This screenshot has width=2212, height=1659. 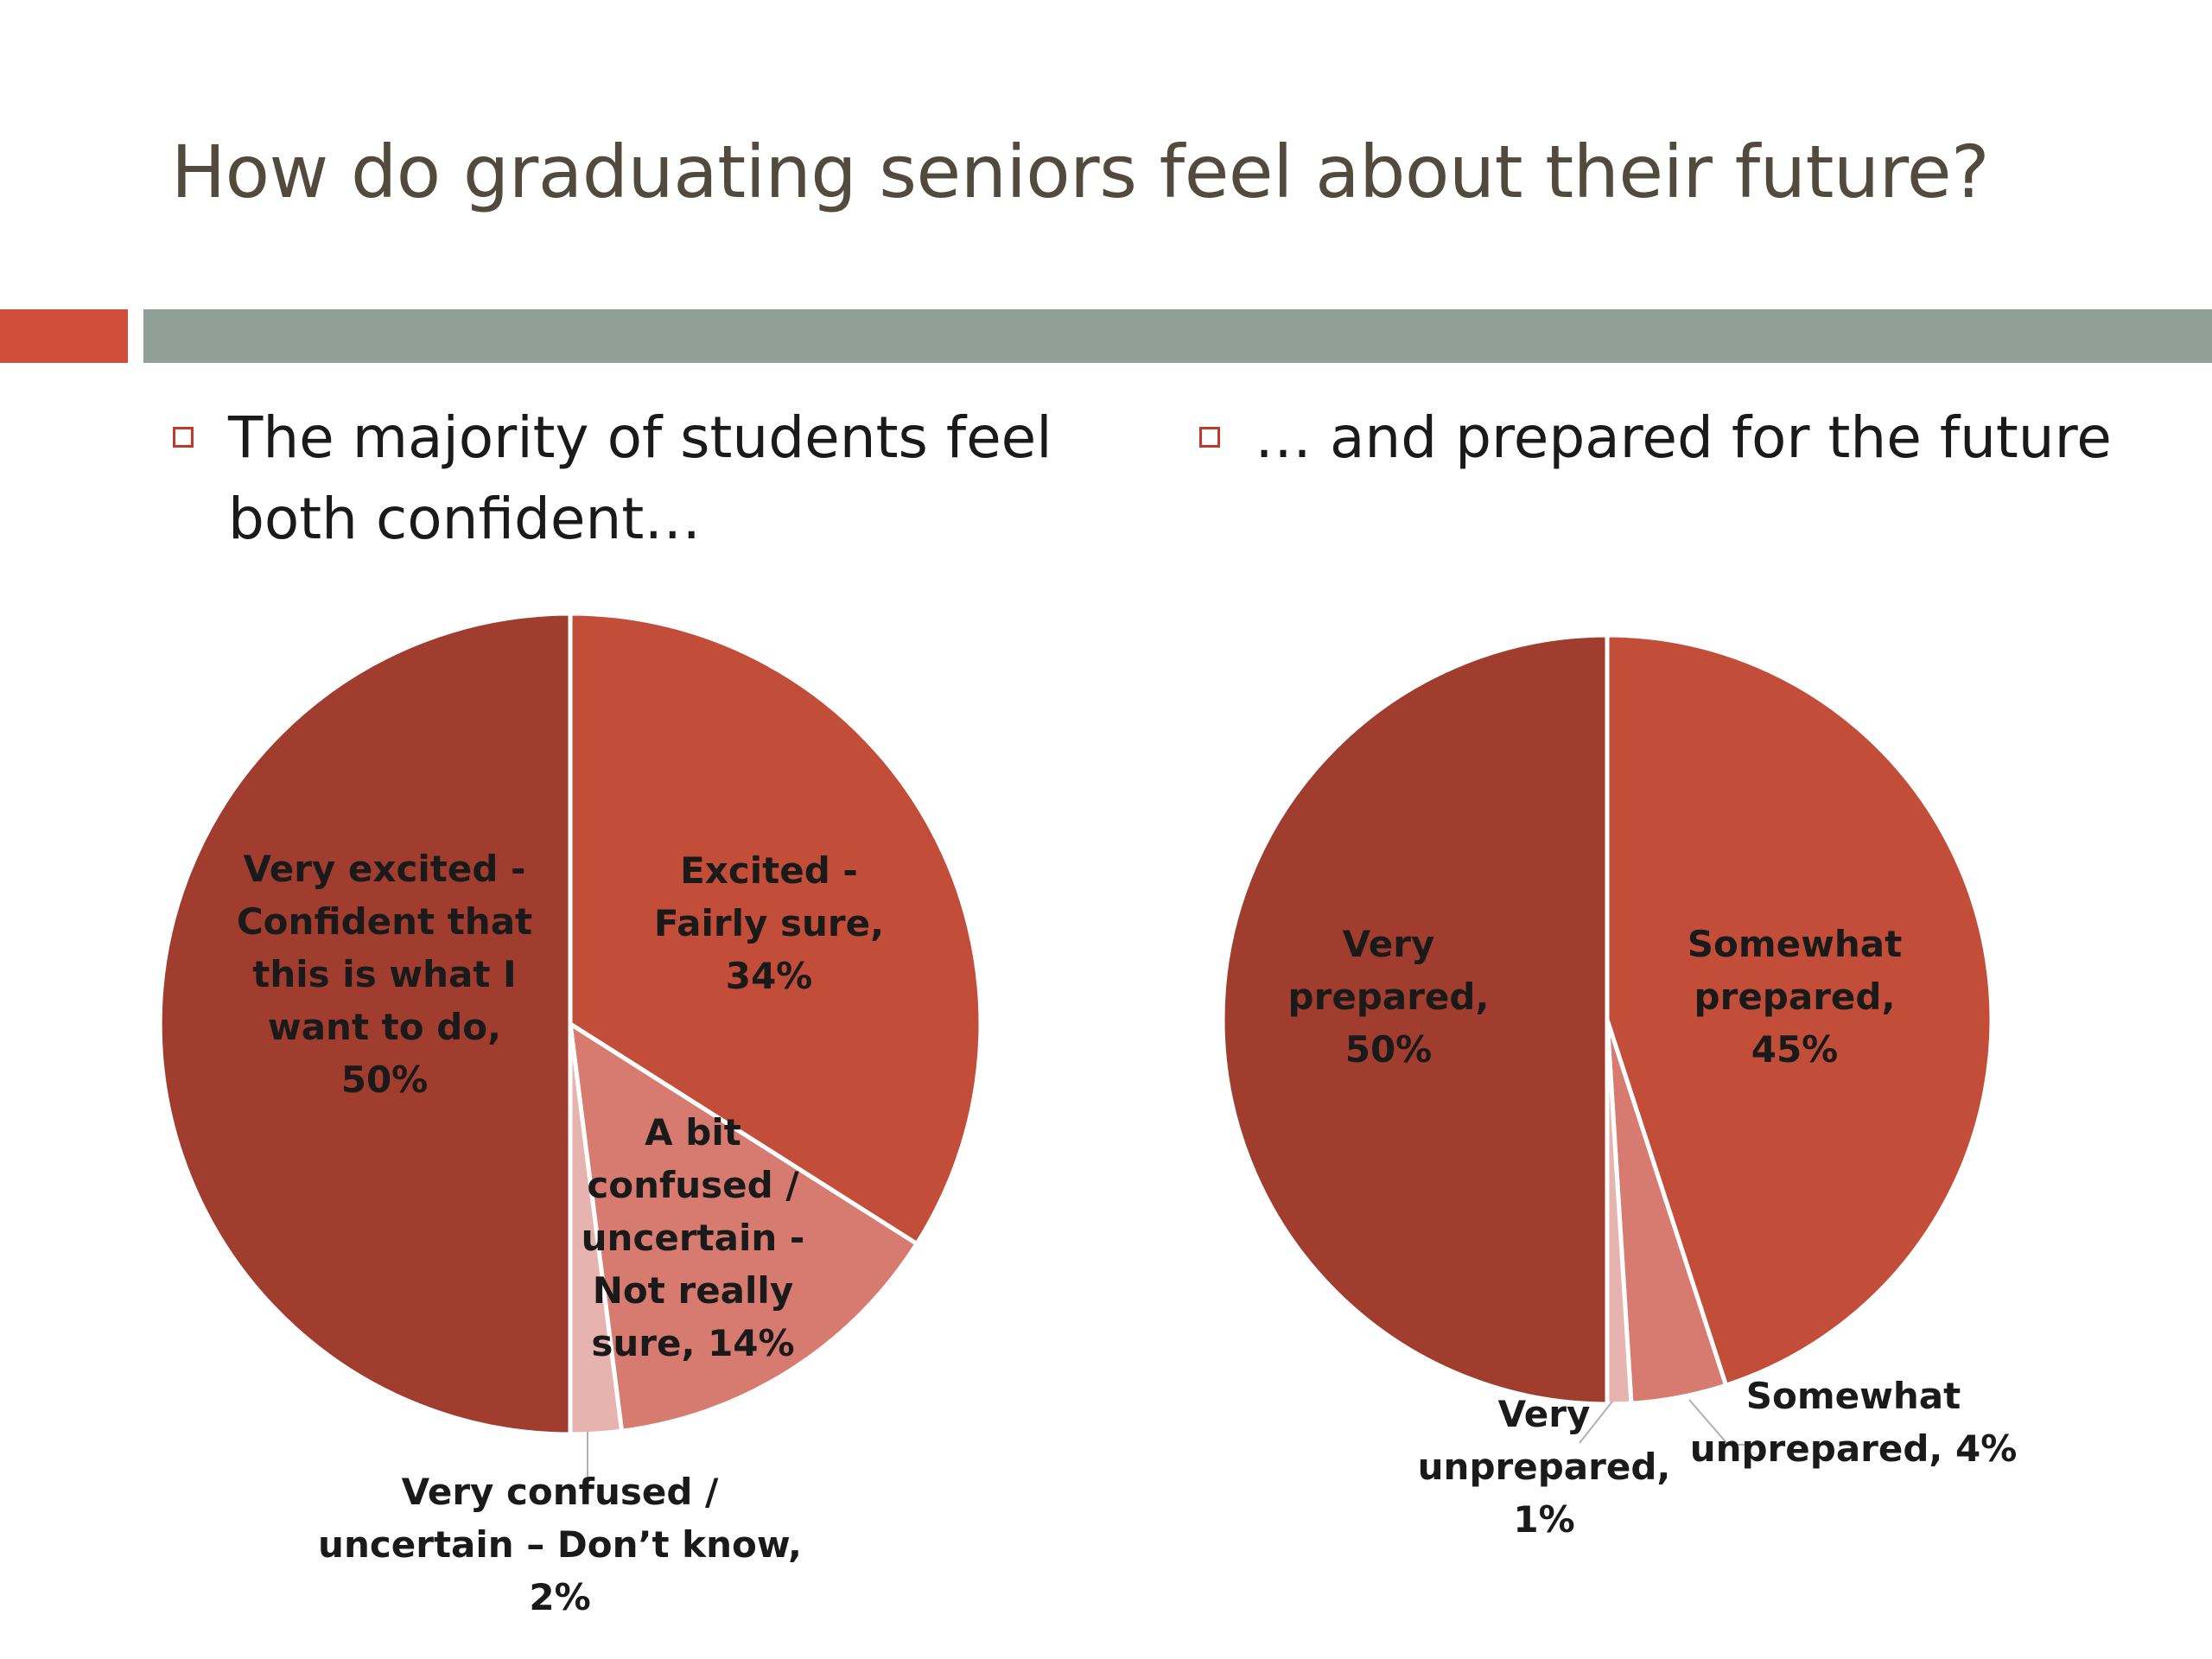 What do you see at coordinates (1177, 336) in the screenshot?
I see `title-divider-bar` at bounding box center [1177, 336].